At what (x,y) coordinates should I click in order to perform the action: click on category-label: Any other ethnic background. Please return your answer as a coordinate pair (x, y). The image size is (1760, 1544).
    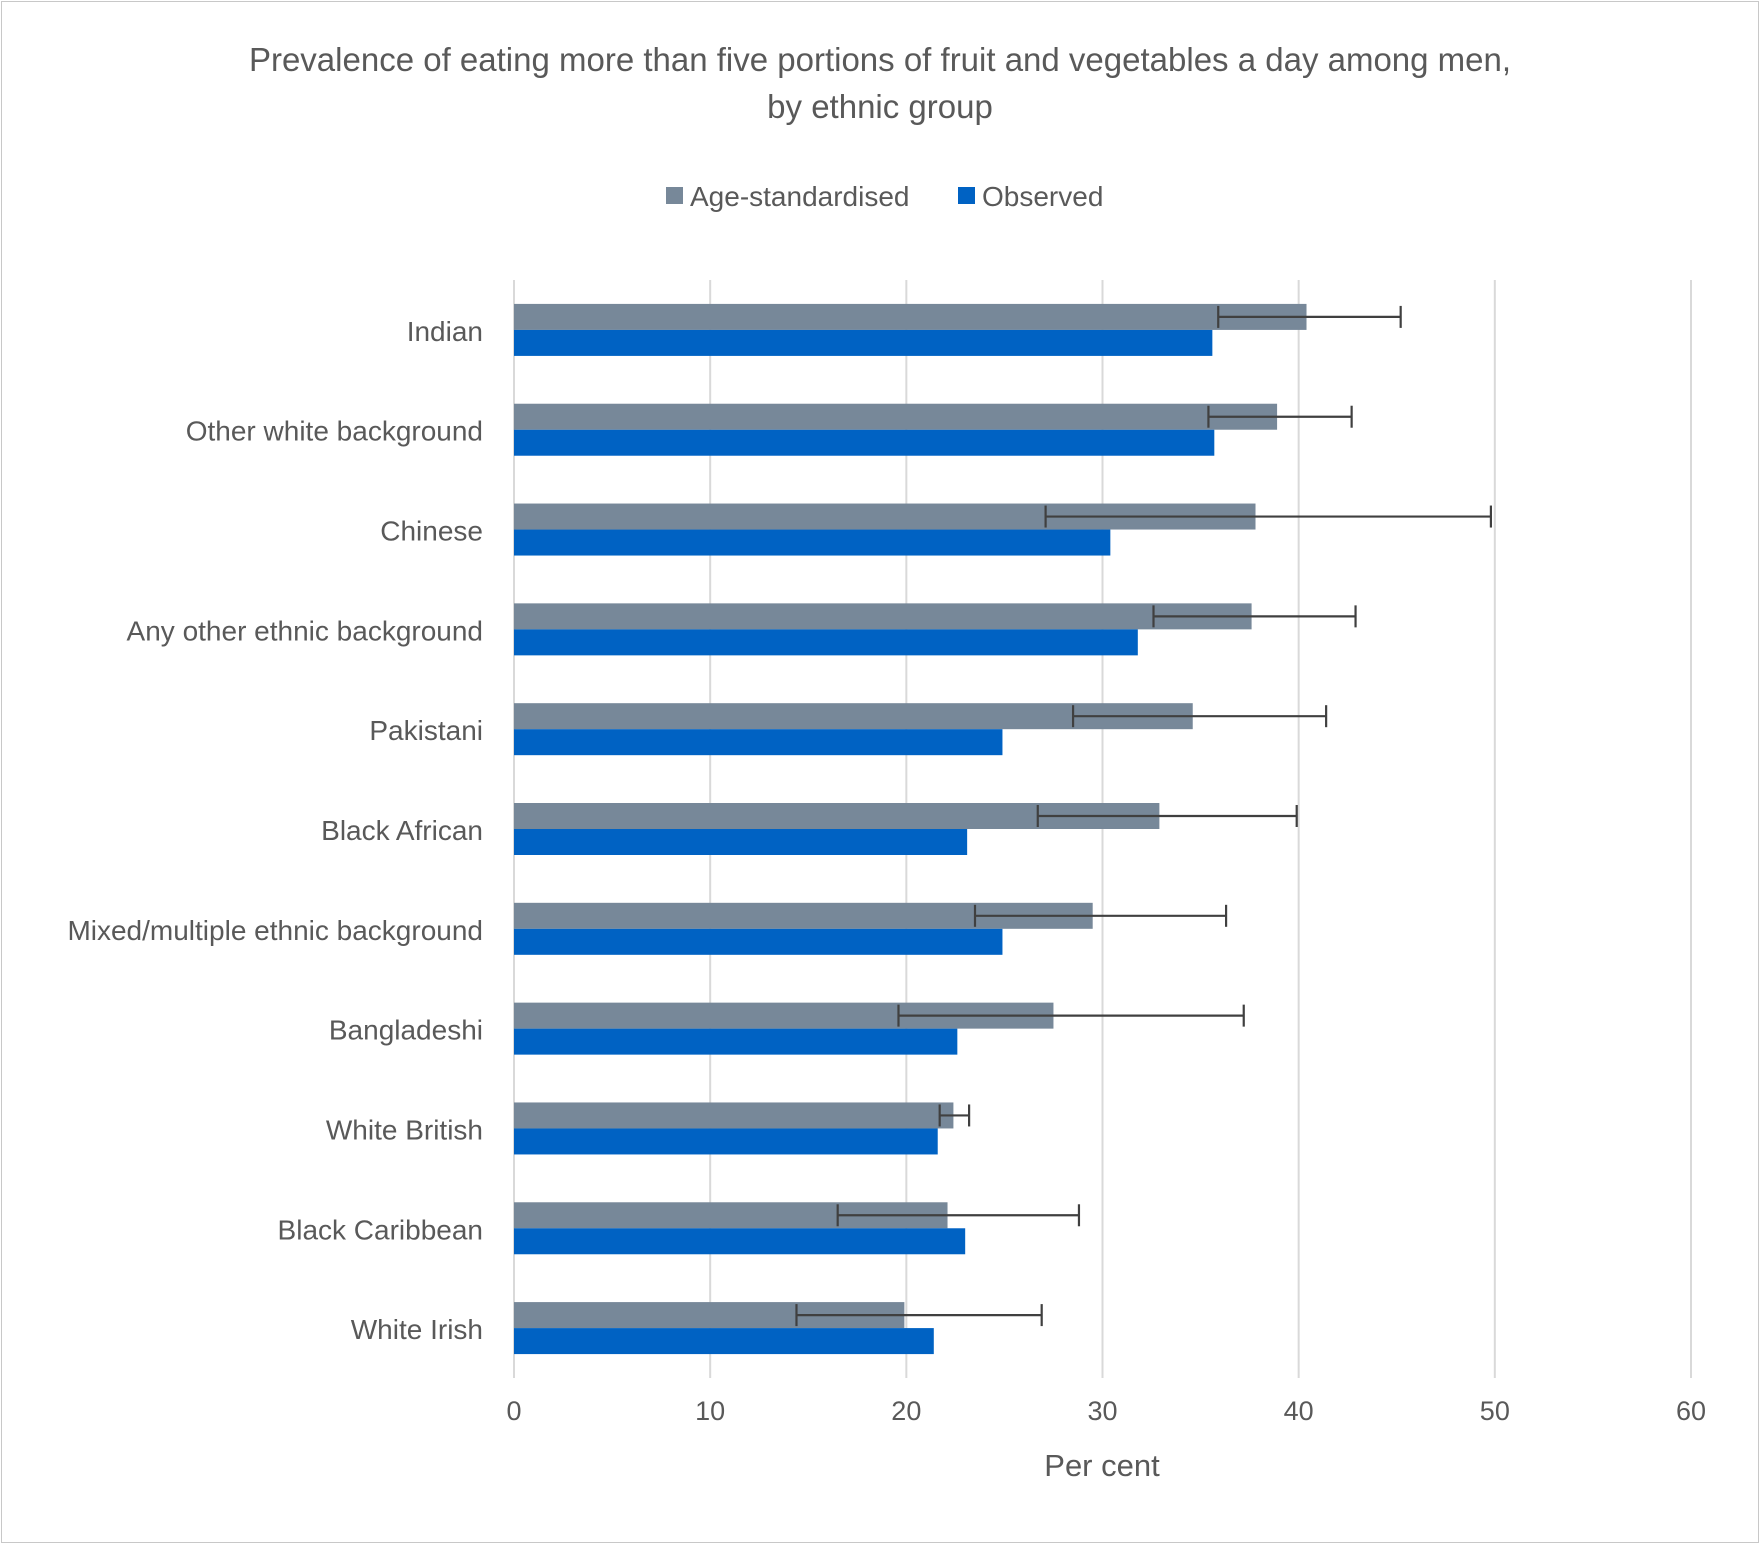
    Looking at the image, I should click on (305, 630).